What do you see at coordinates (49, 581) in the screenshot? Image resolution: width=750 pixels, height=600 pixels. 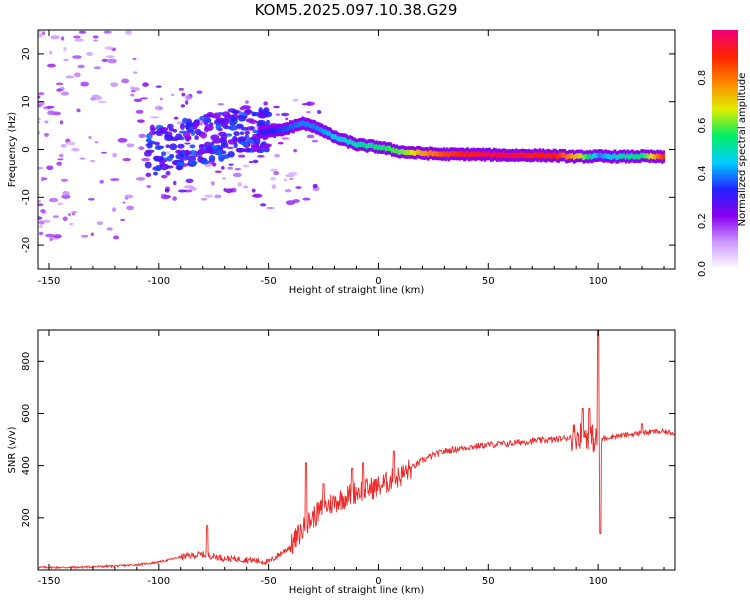 I see `snr-x-tick-label: -150` at bounding box center [49, 581].